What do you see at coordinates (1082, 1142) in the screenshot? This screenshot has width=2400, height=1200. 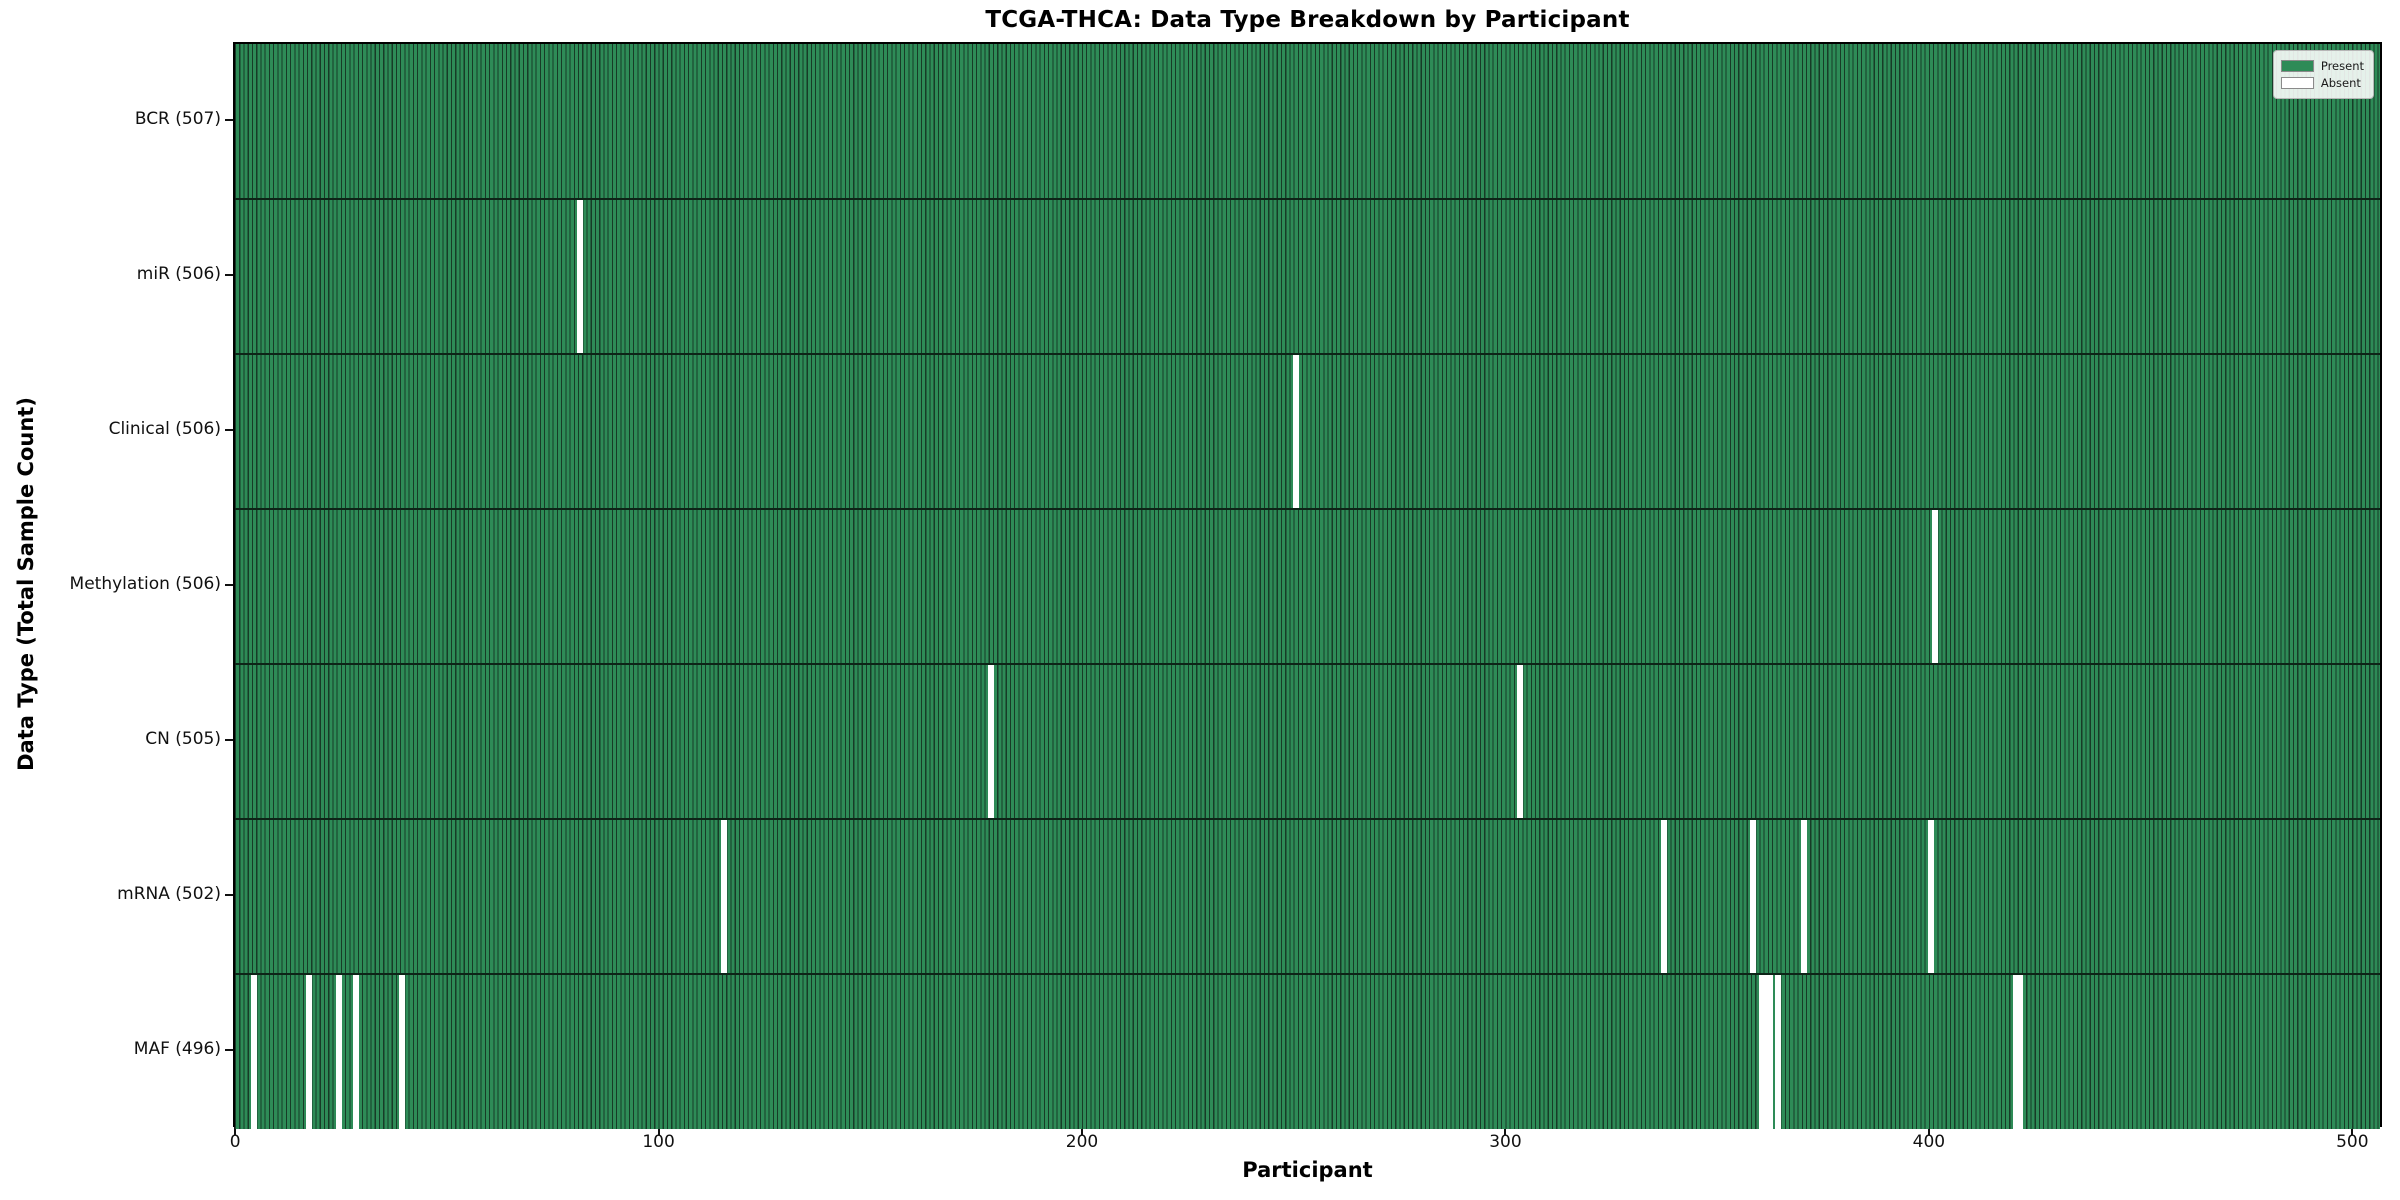 I see `x-tick-label-200: 200` at bounding box center [1082, 1142].